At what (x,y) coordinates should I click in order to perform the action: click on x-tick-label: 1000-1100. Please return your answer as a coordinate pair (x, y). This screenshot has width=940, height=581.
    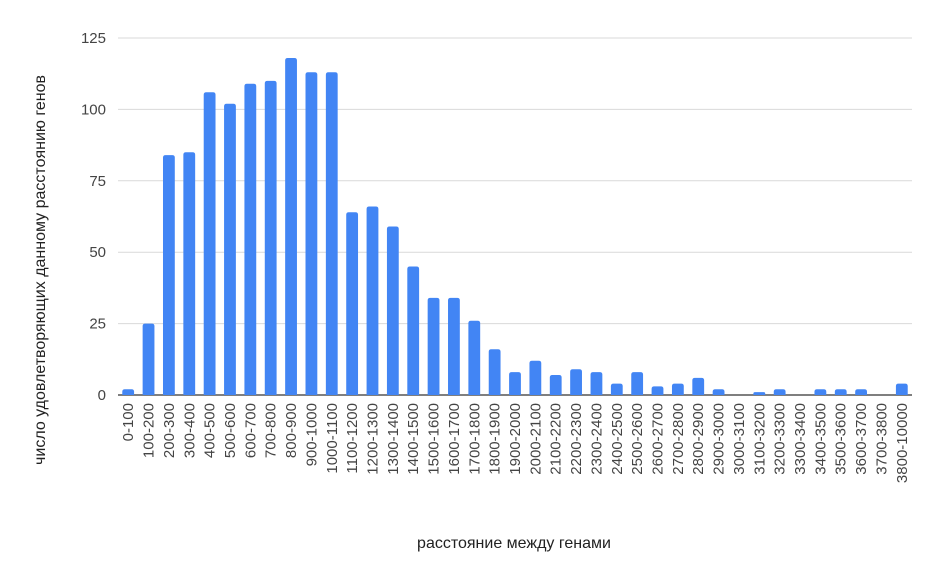
    Looking at the image, I should click on (332, 438).